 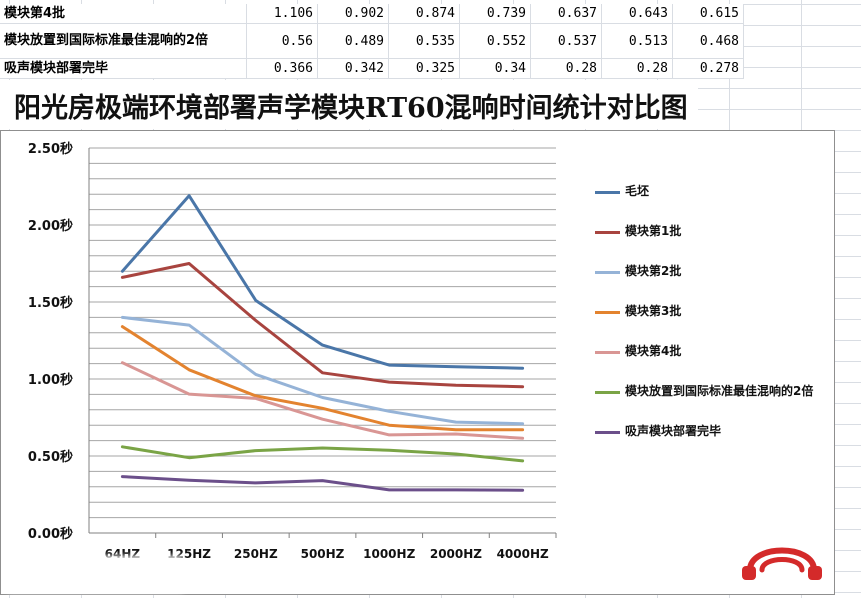 What do you see at coordinates (637, 191) in the screenshot?
I see `legend-label: 毛坯` at bounding box center [637, 191].